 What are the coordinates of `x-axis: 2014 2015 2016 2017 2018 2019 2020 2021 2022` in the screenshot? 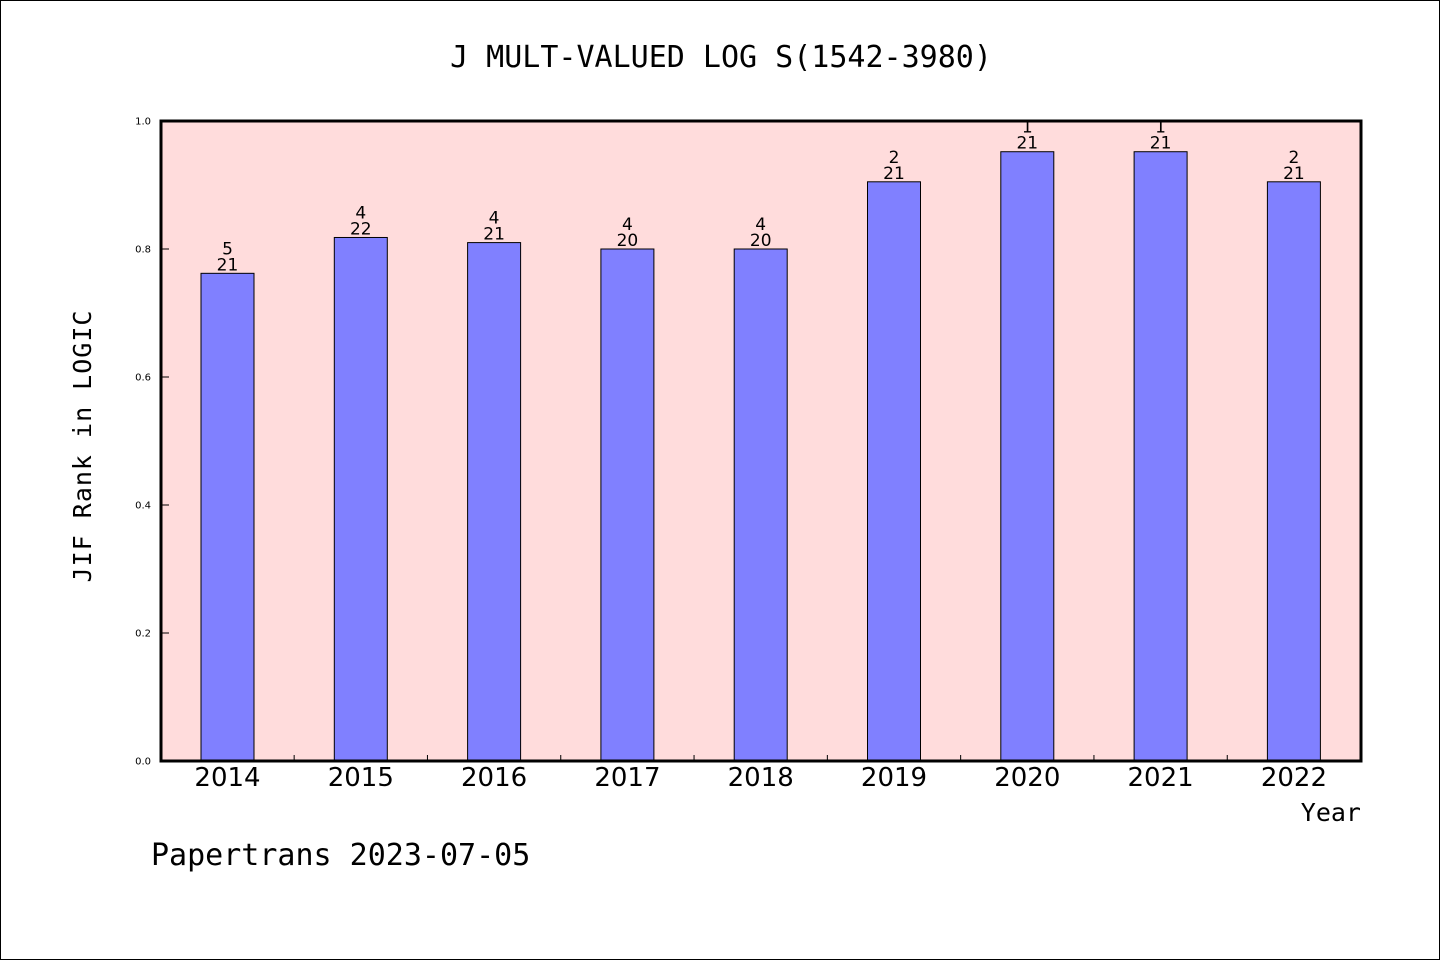 It's located at (760, 774).